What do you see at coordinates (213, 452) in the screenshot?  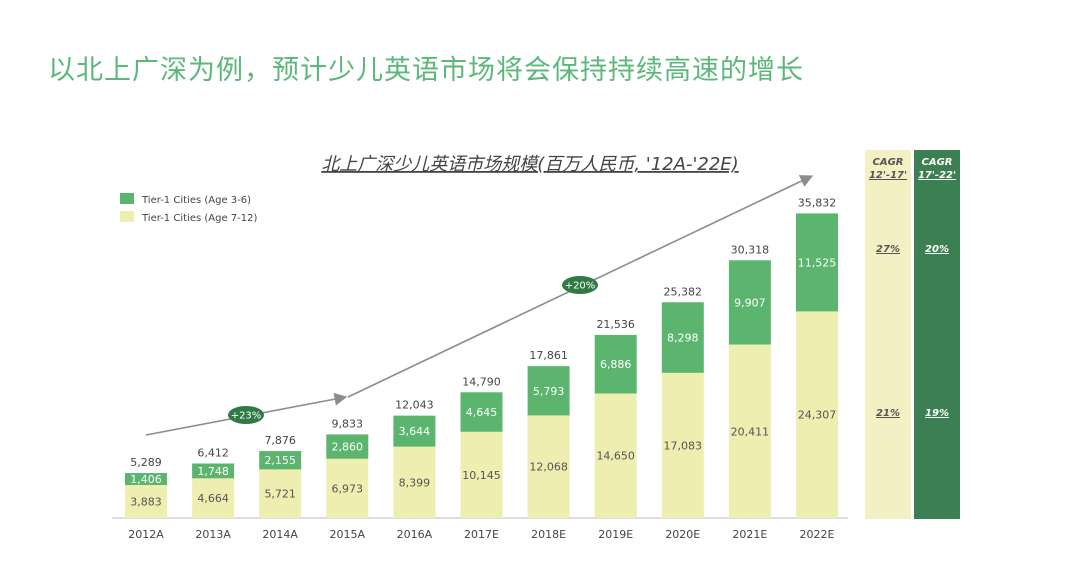 I see `bar-total-label: 6,412` at bounding box center [213, 452].